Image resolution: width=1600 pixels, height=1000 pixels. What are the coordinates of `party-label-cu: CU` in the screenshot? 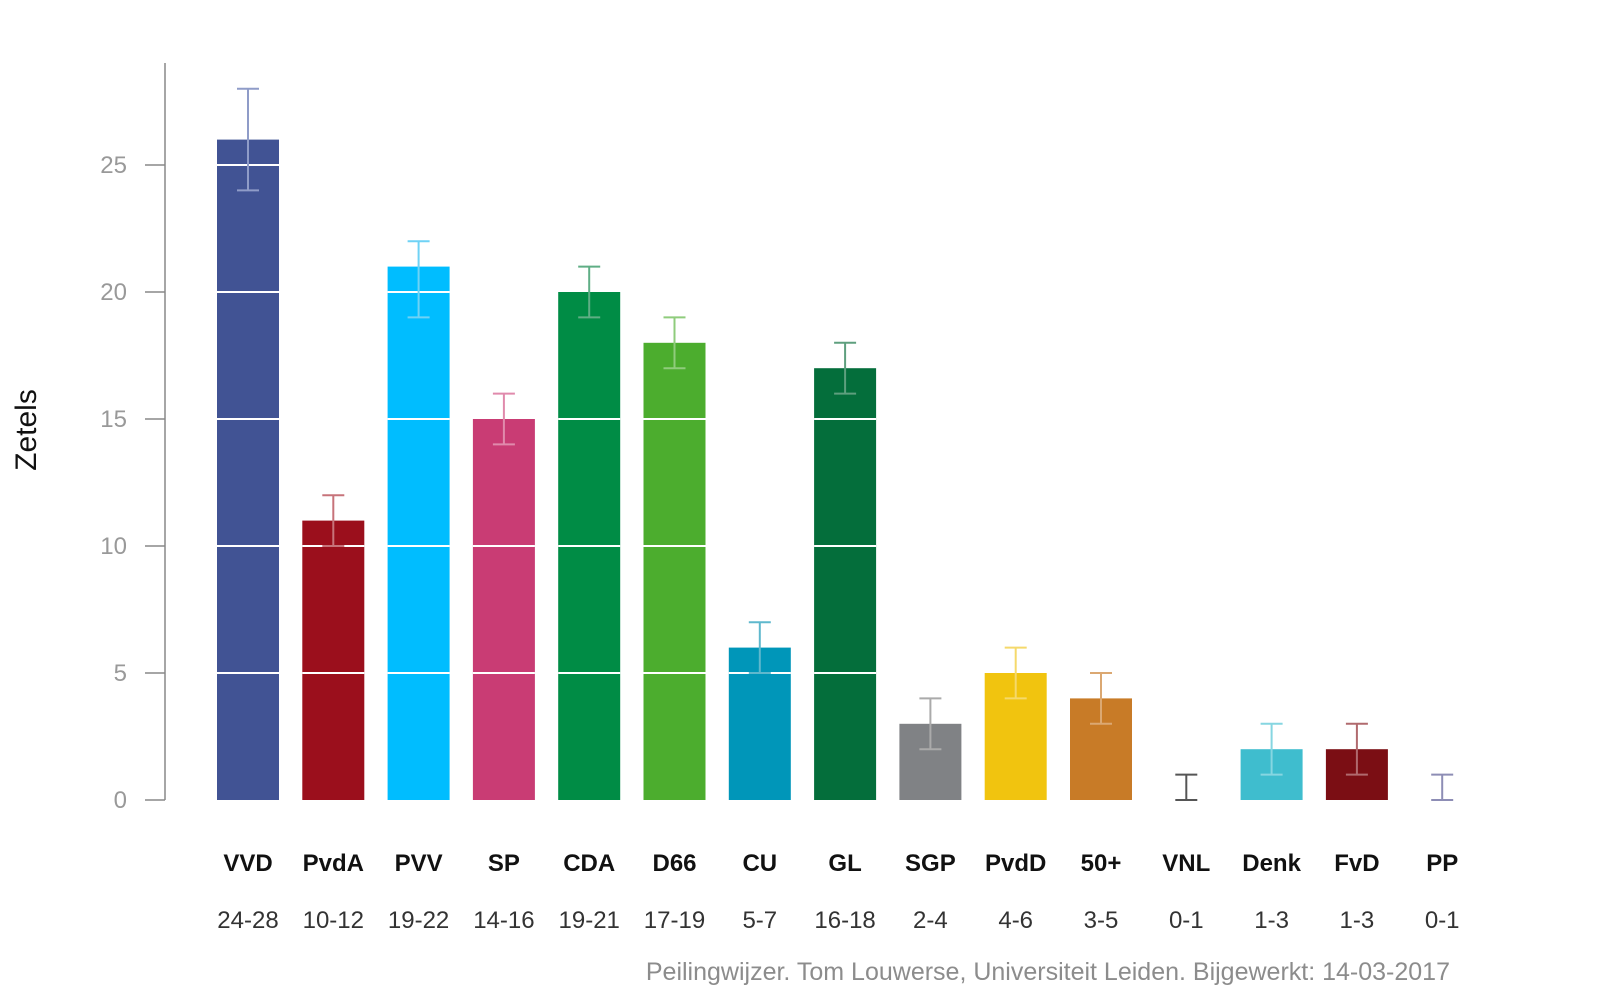 It's located at (759, 863).